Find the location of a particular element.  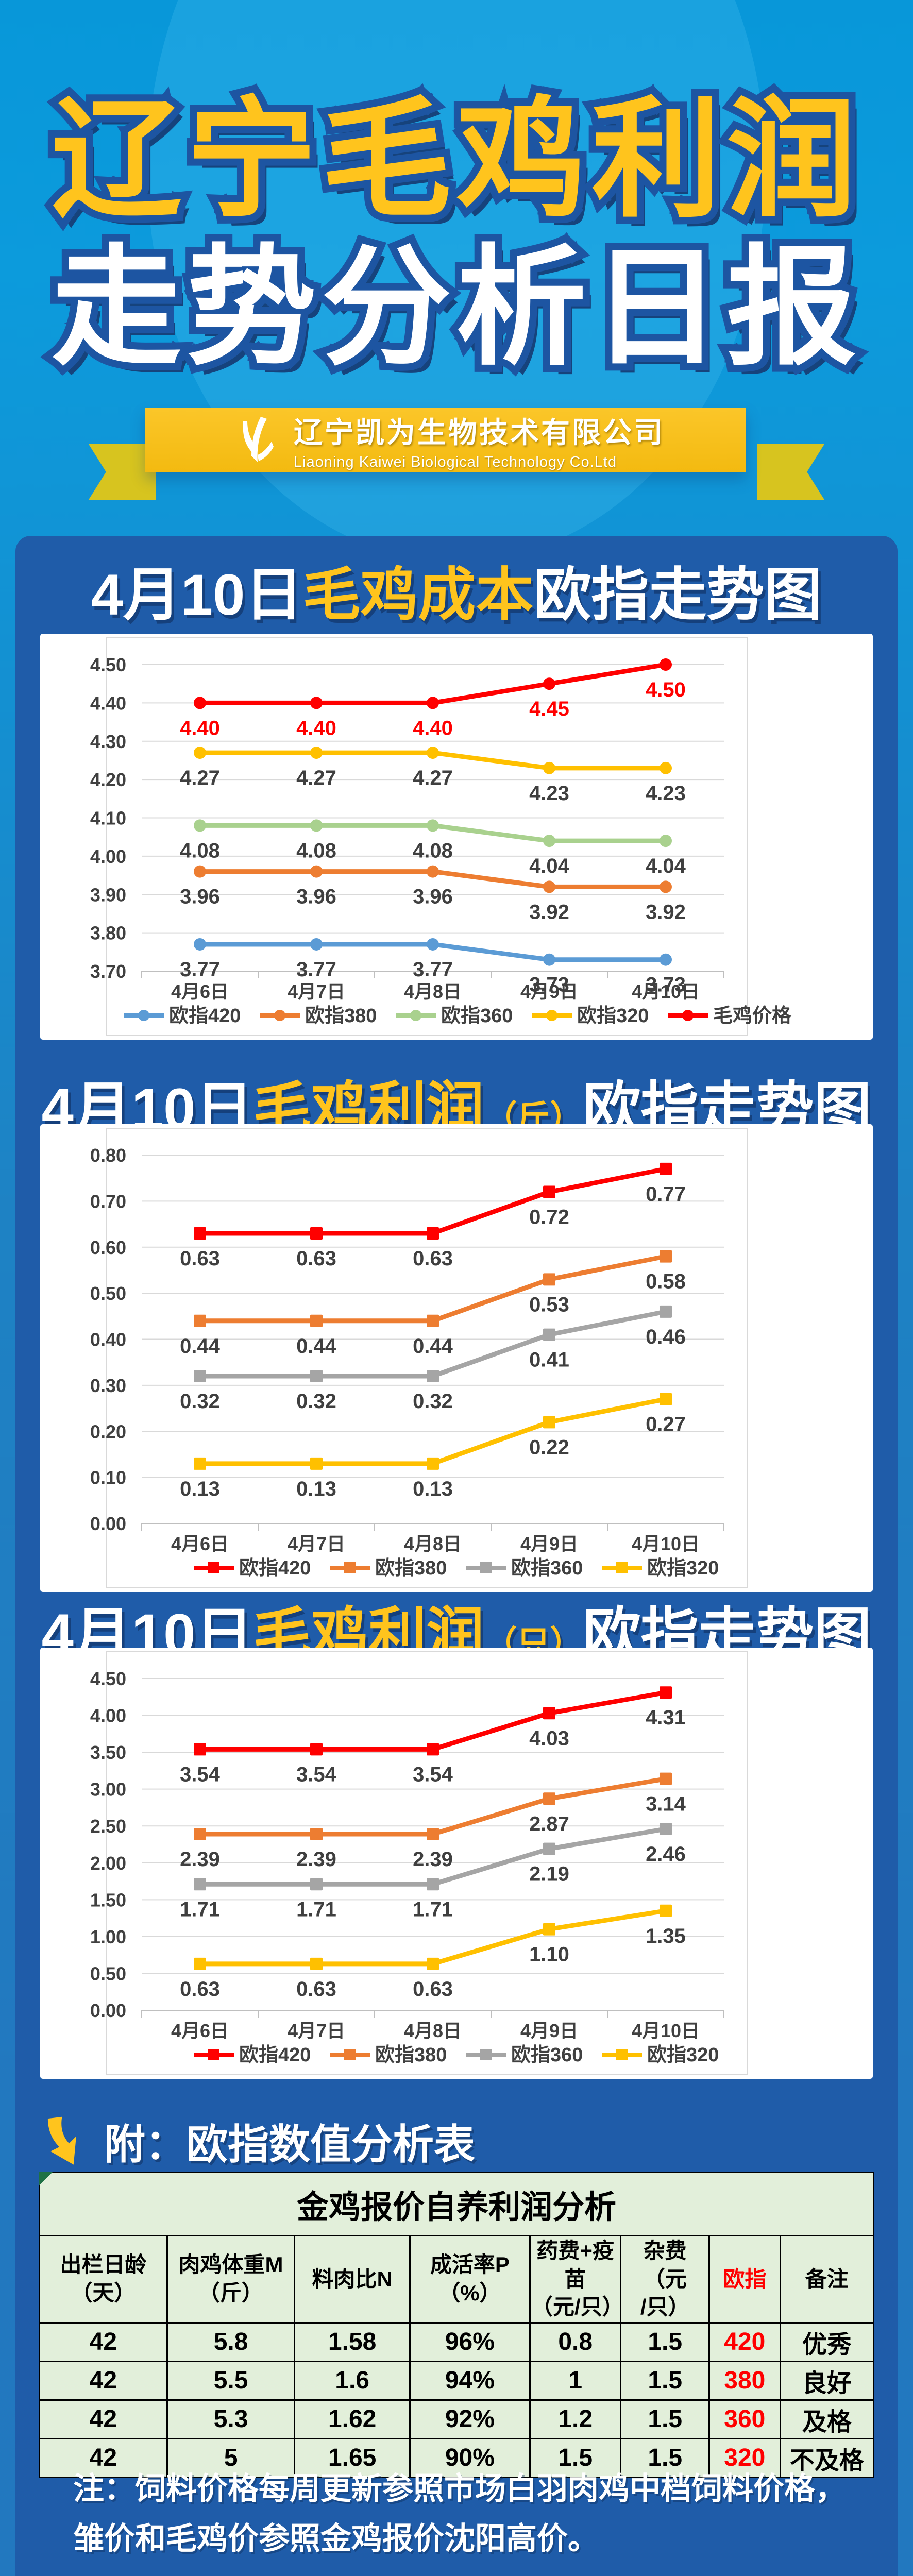

chart1-section-title: 4月10日毛鸡成本欧指走势图 is located at coordinates (457, 595).